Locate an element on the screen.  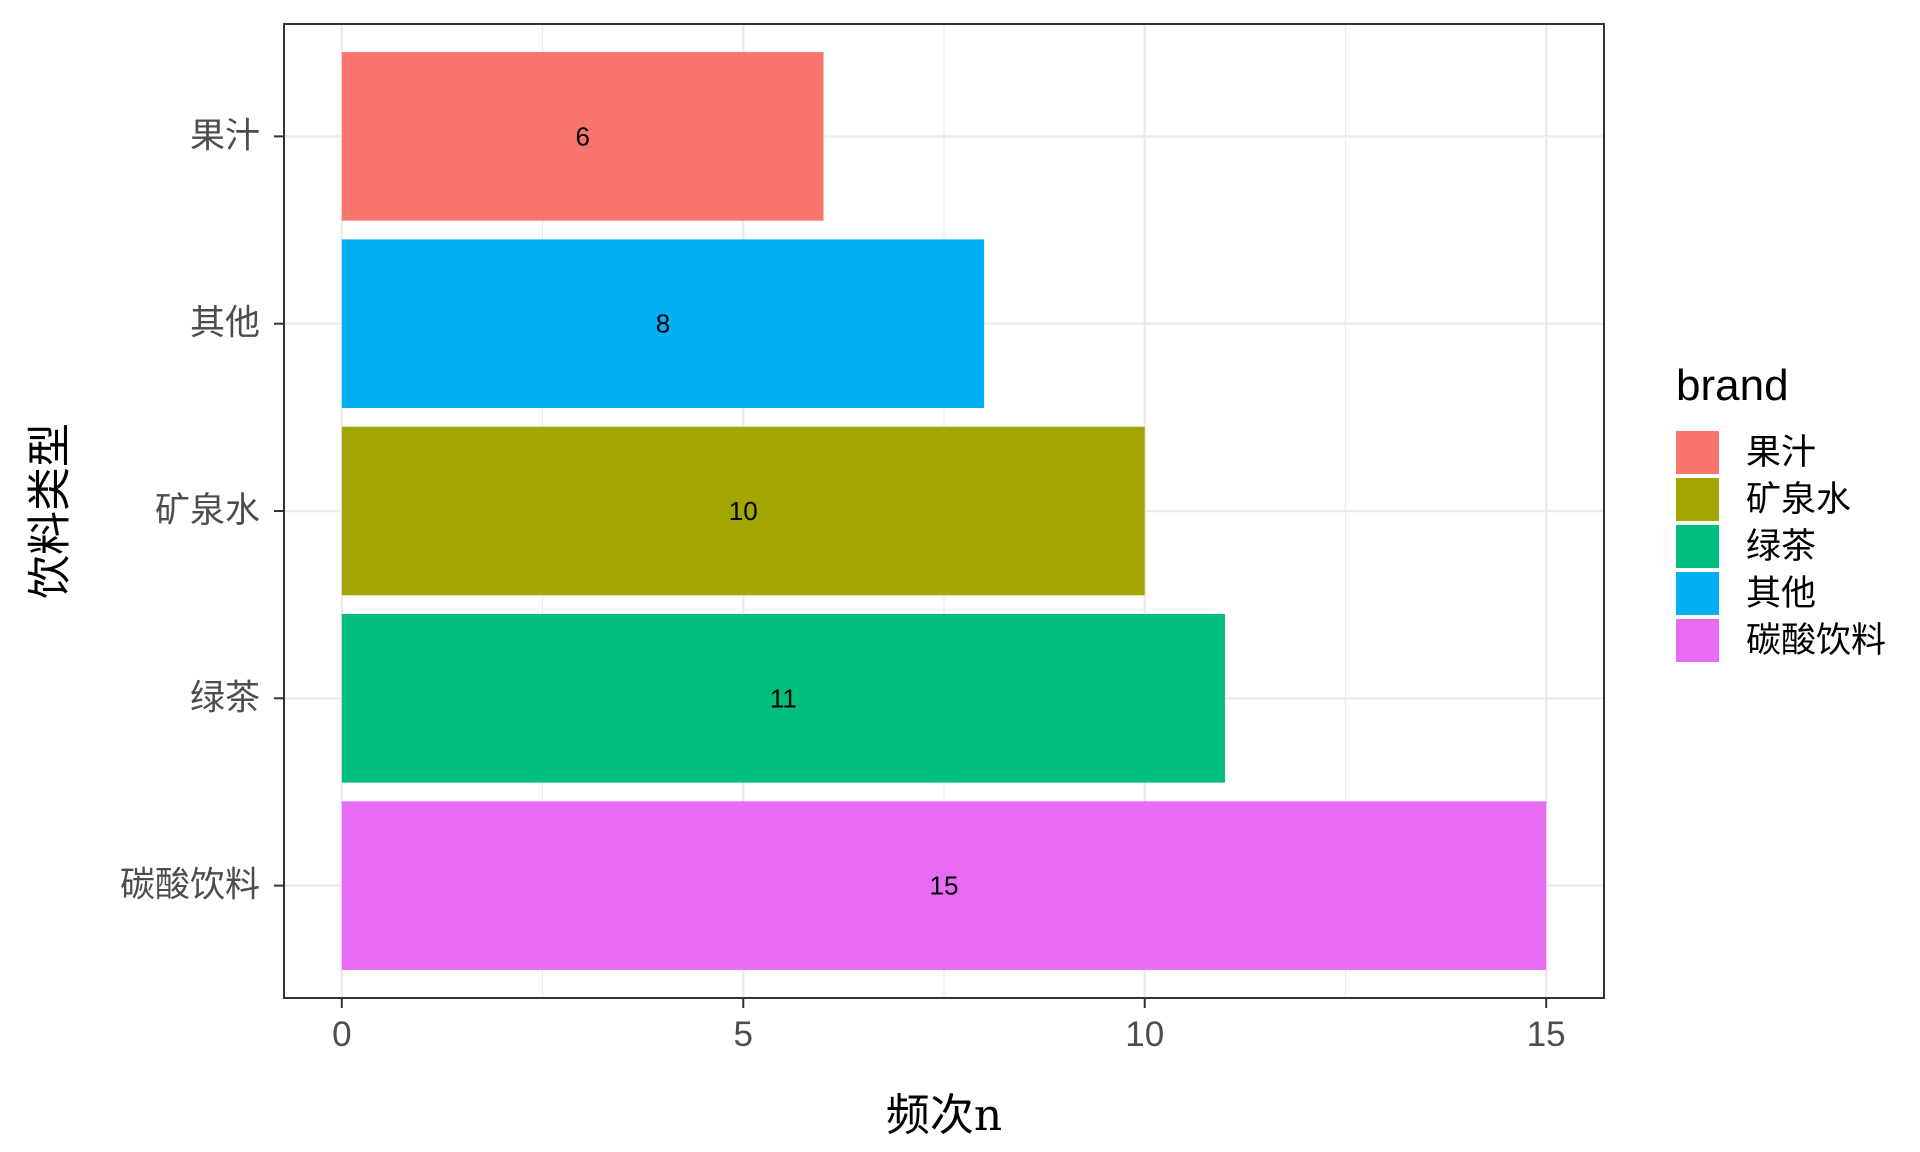
y-tick-label: 其他 is located at coordinates (225, 324).